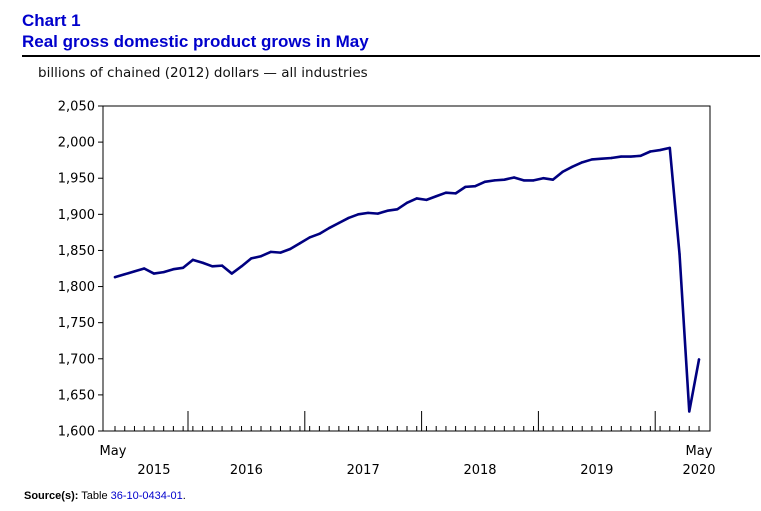 The height and width of the screenshot is (511, 761). What do you see at coordinates (76, 179) in the screenshot?
I see `y-tick-label: 1,950` at bounding box center [76, 179].